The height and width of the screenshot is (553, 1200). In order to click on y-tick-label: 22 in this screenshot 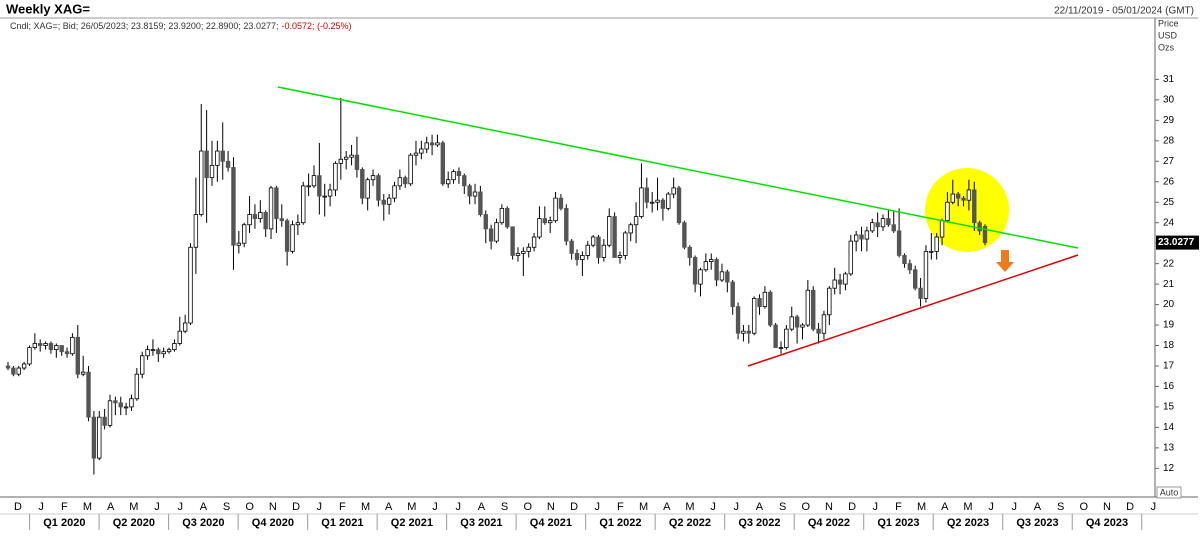, I will do `click(1169, 263)`.